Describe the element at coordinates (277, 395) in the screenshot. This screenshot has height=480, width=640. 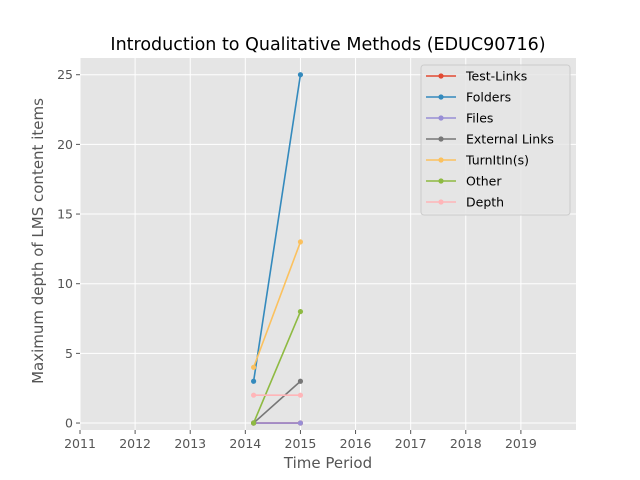
I see `series-depth` at that location.